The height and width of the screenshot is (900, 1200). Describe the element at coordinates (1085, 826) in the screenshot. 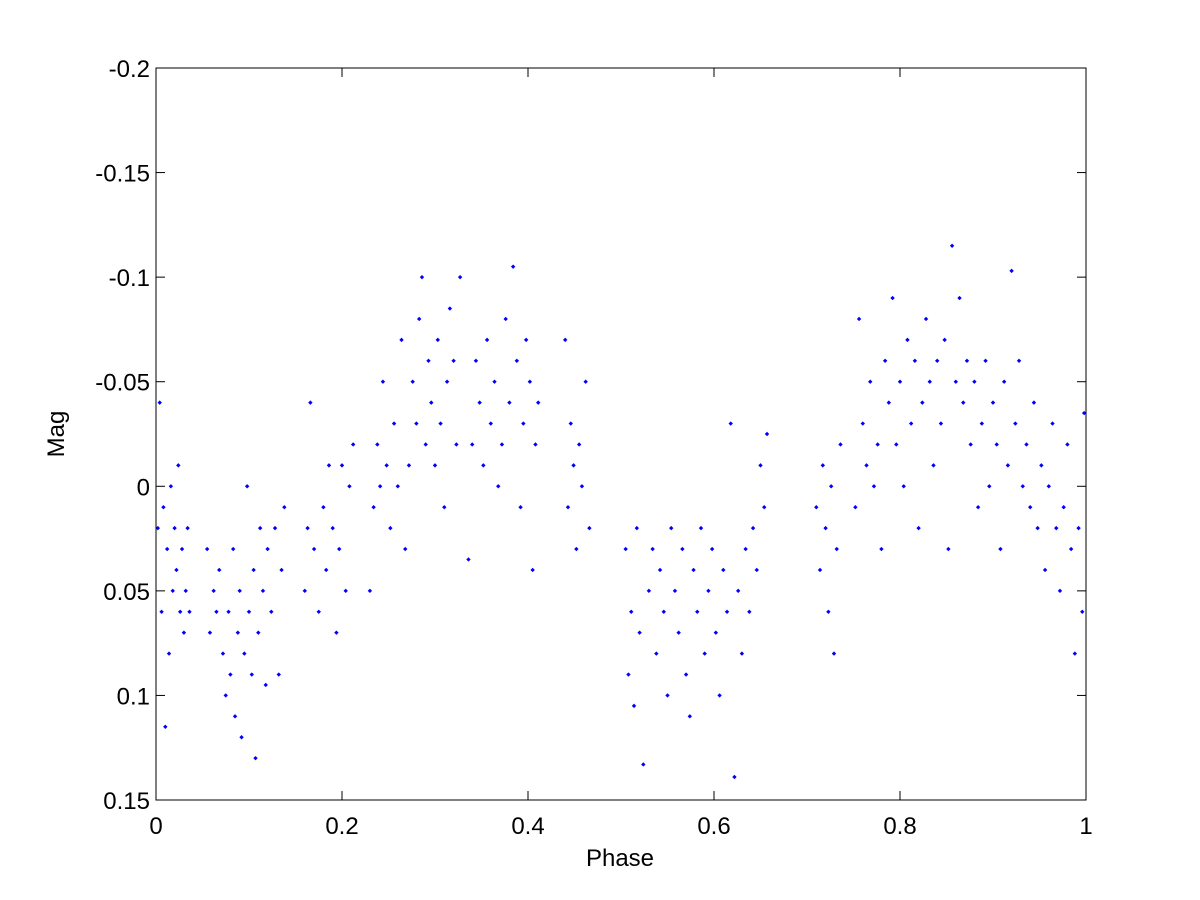

I see `x-tick-label: 1` at that location.